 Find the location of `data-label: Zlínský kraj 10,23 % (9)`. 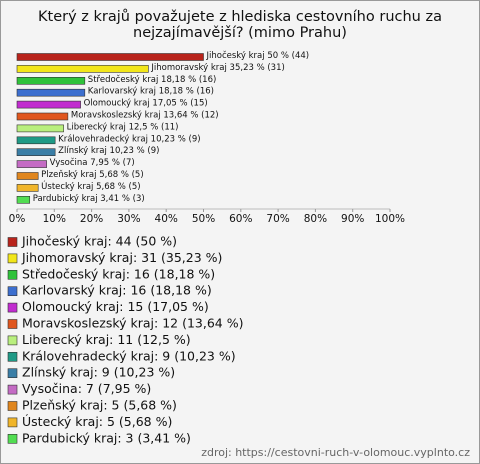

data-label: Zlínský kraj 10,23 % (9) is located at coordinates (108, 151).